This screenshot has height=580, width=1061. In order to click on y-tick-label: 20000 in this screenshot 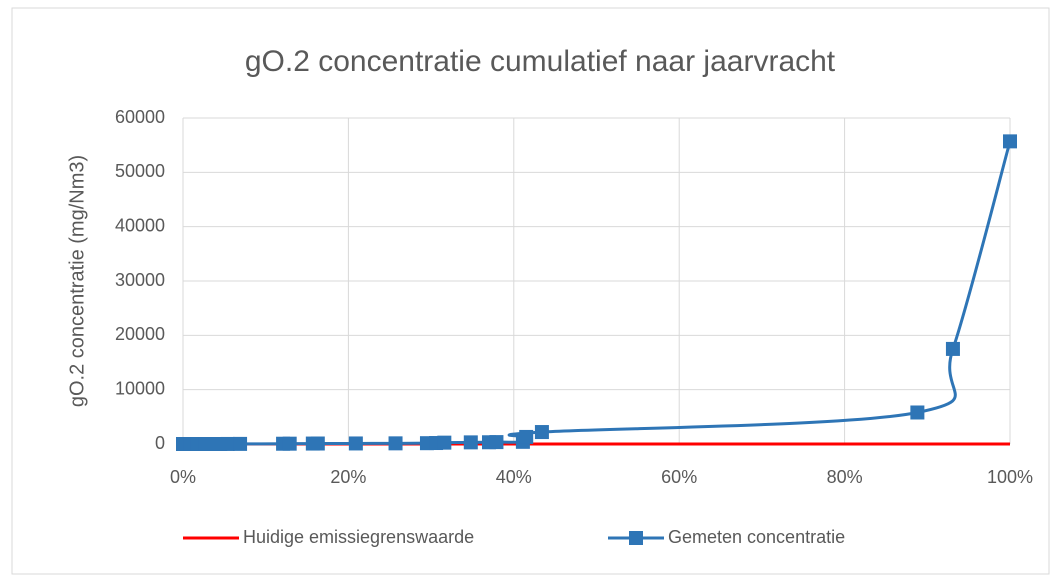, I will do `click(140, 334)`.